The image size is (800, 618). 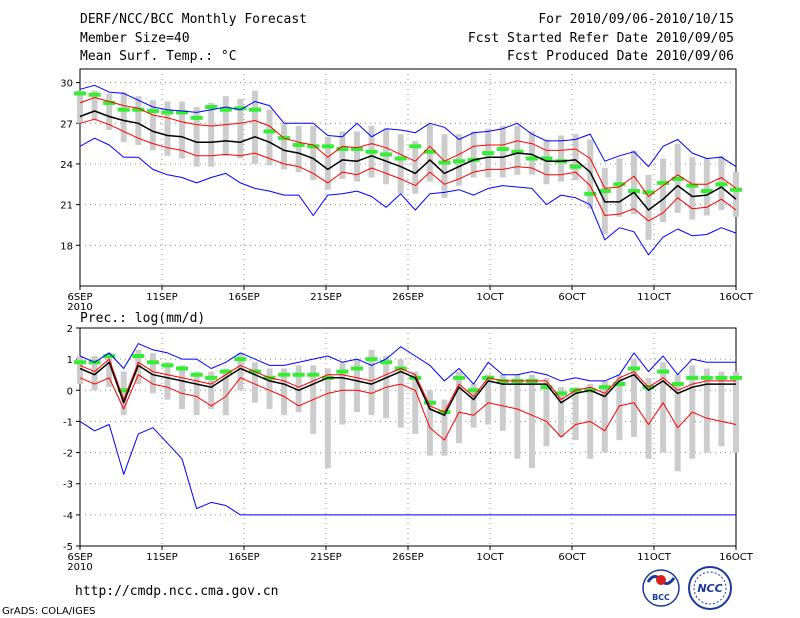 What do you see at coordinates (710, 588) in the screenshot?
I see `ncc-logo-inner-ring` at bounding box center [710, 588].